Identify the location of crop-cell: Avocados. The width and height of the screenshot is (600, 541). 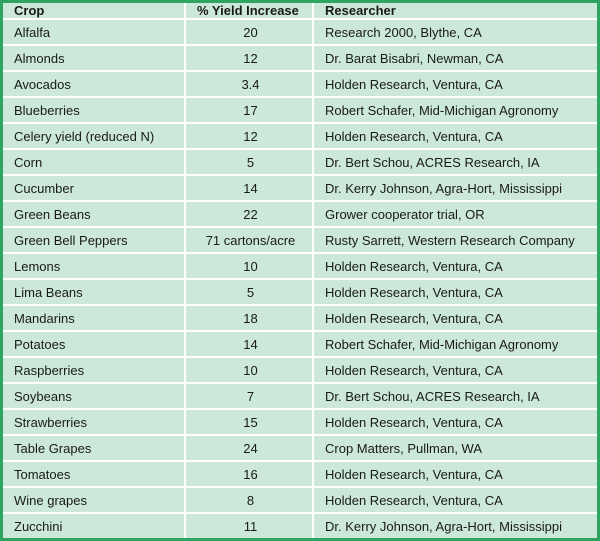
(94, 85).